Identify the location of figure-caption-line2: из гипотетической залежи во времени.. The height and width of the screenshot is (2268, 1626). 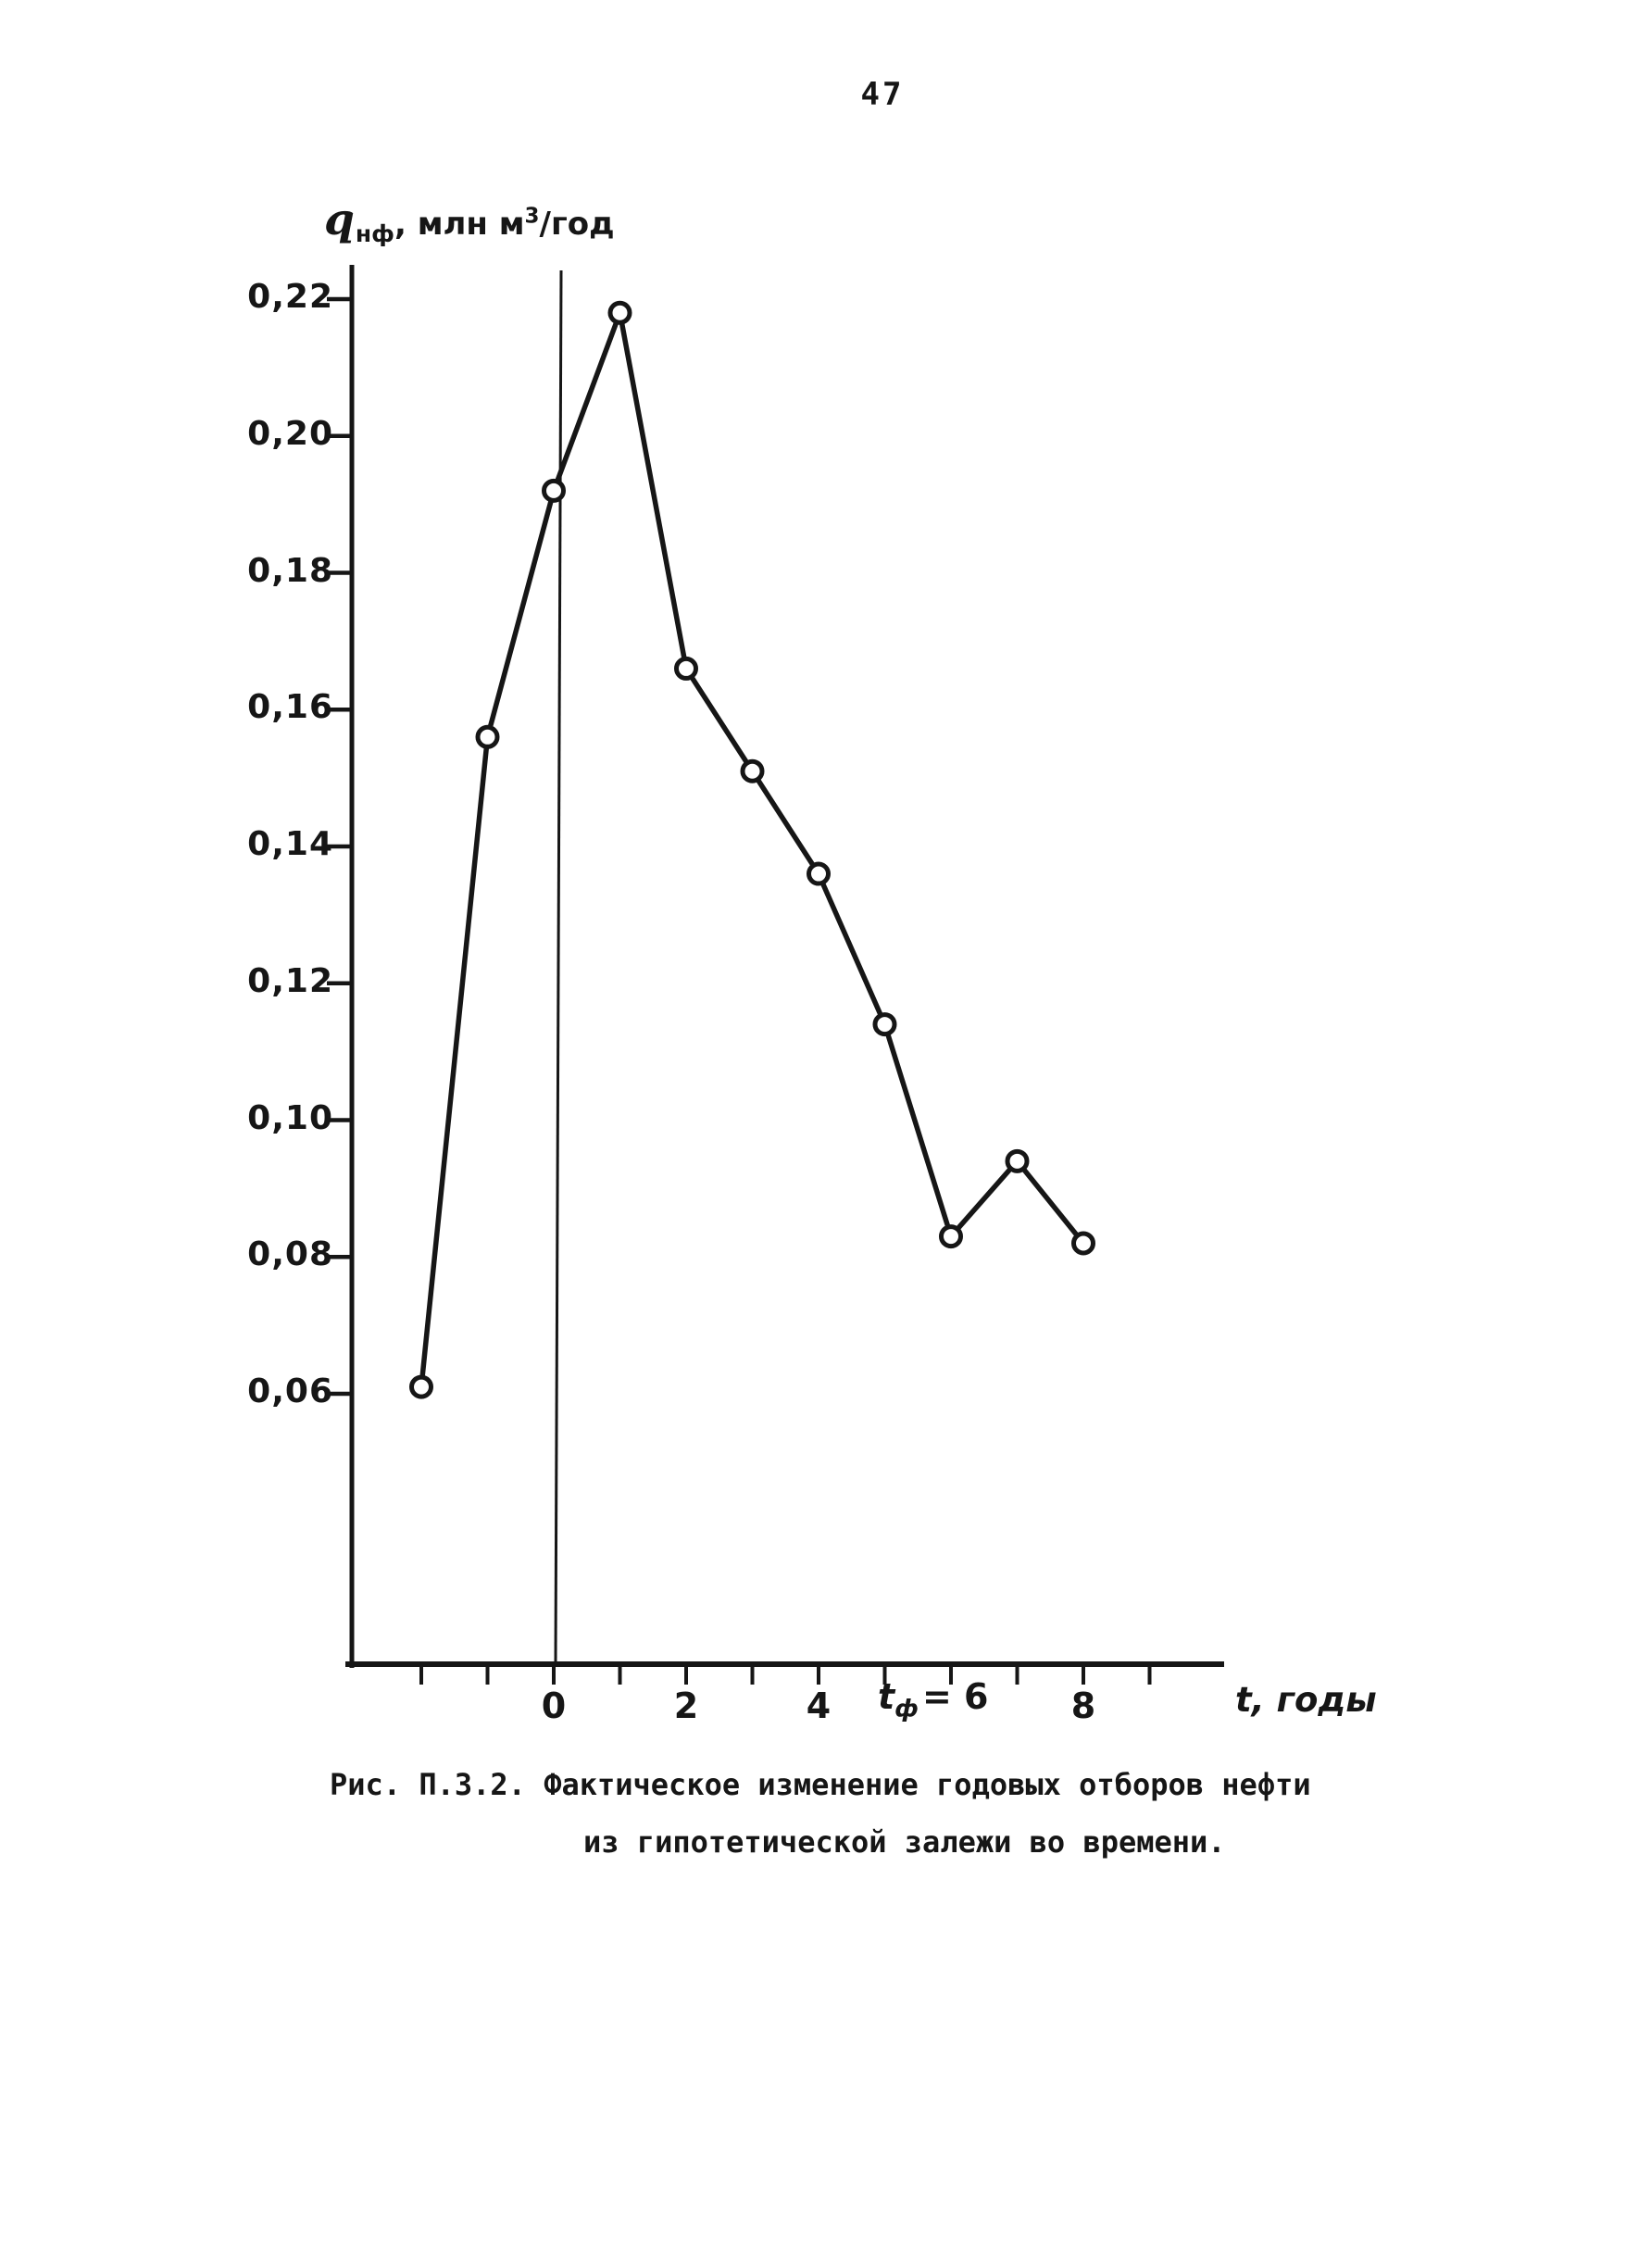
(904, 1842).